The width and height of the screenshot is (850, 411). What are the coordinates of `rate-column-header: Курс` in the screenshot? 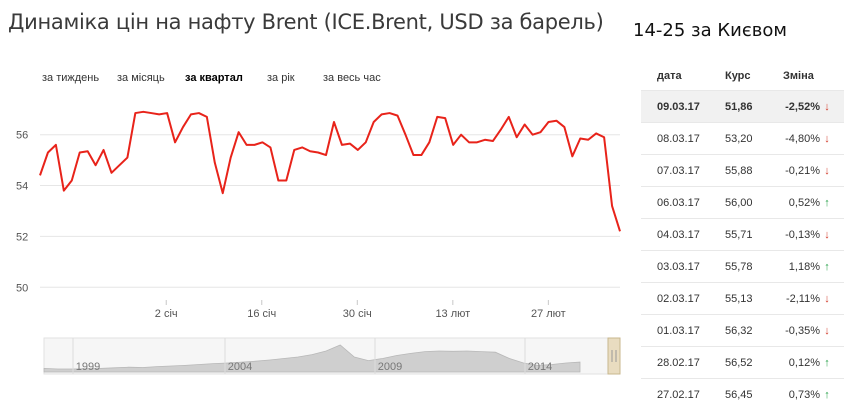 It's located at (738, 76).